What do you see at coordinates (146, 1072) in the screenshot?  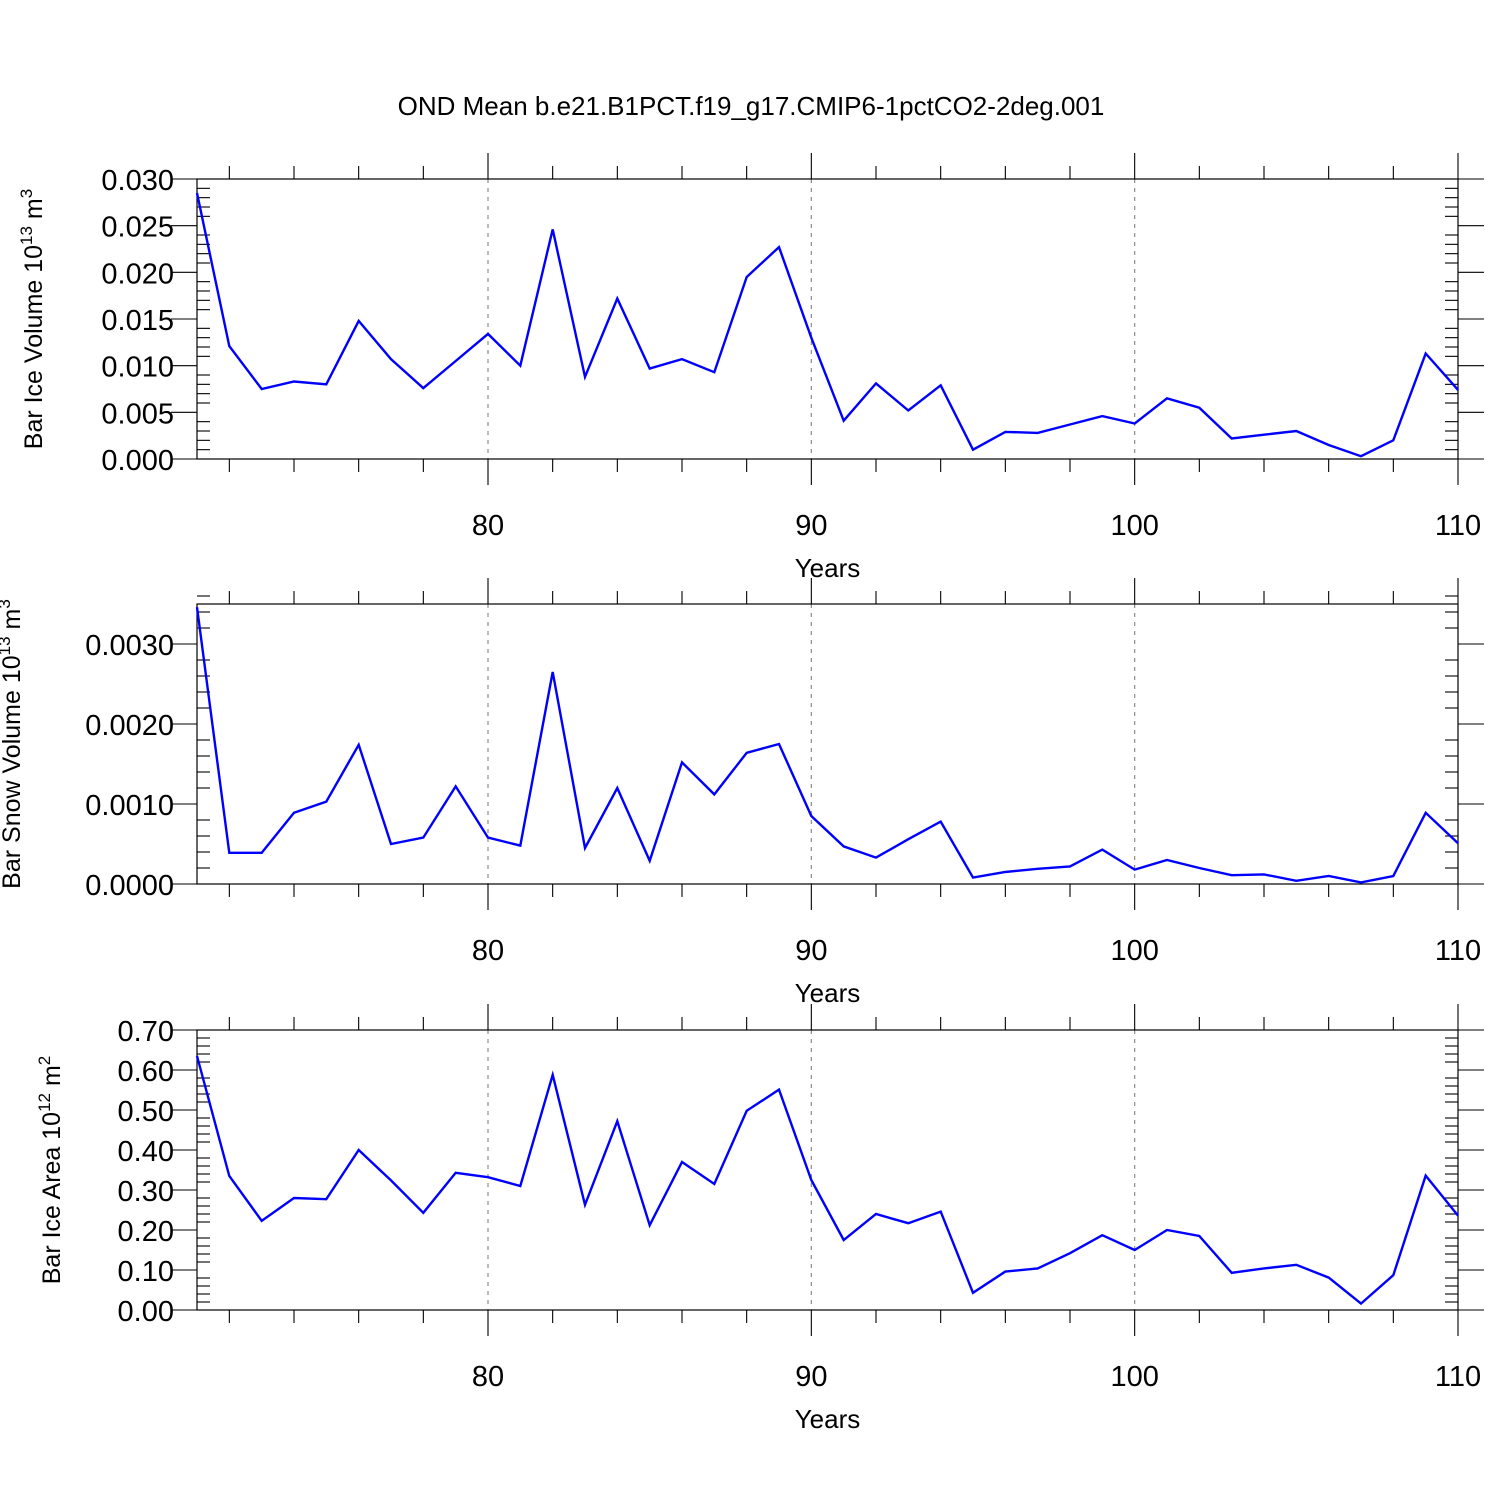 I see `y-tick-label: 0.60` at bounding box center [146, 1072].